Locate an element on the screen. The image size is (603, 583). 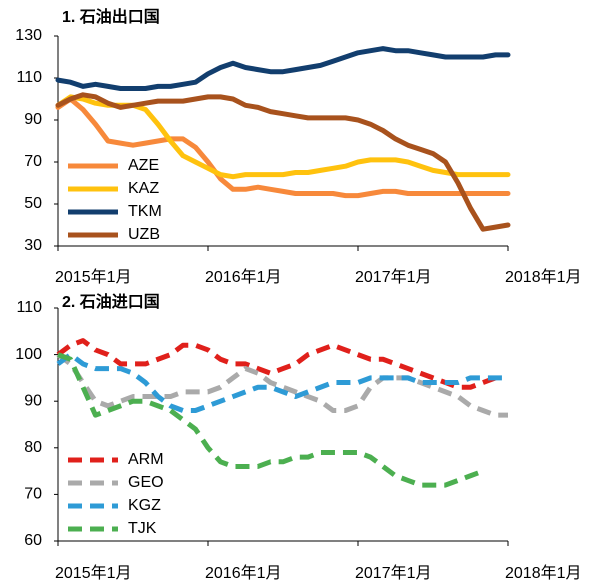
legend-label: KGZ is located at coordinates (144, 505).